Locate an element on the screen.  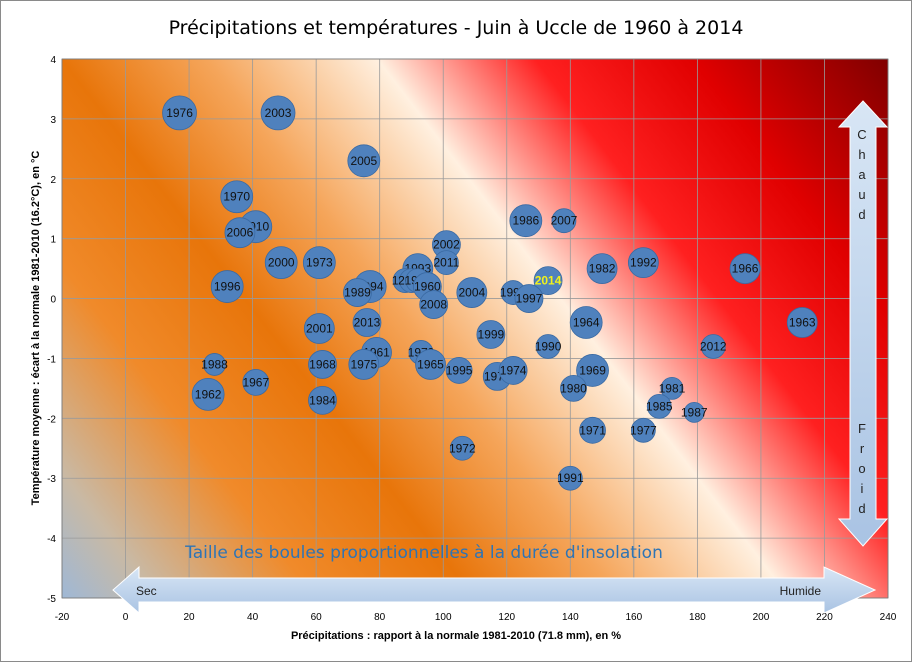
bubble-label: 2013 is located at coordinates (367, 323).